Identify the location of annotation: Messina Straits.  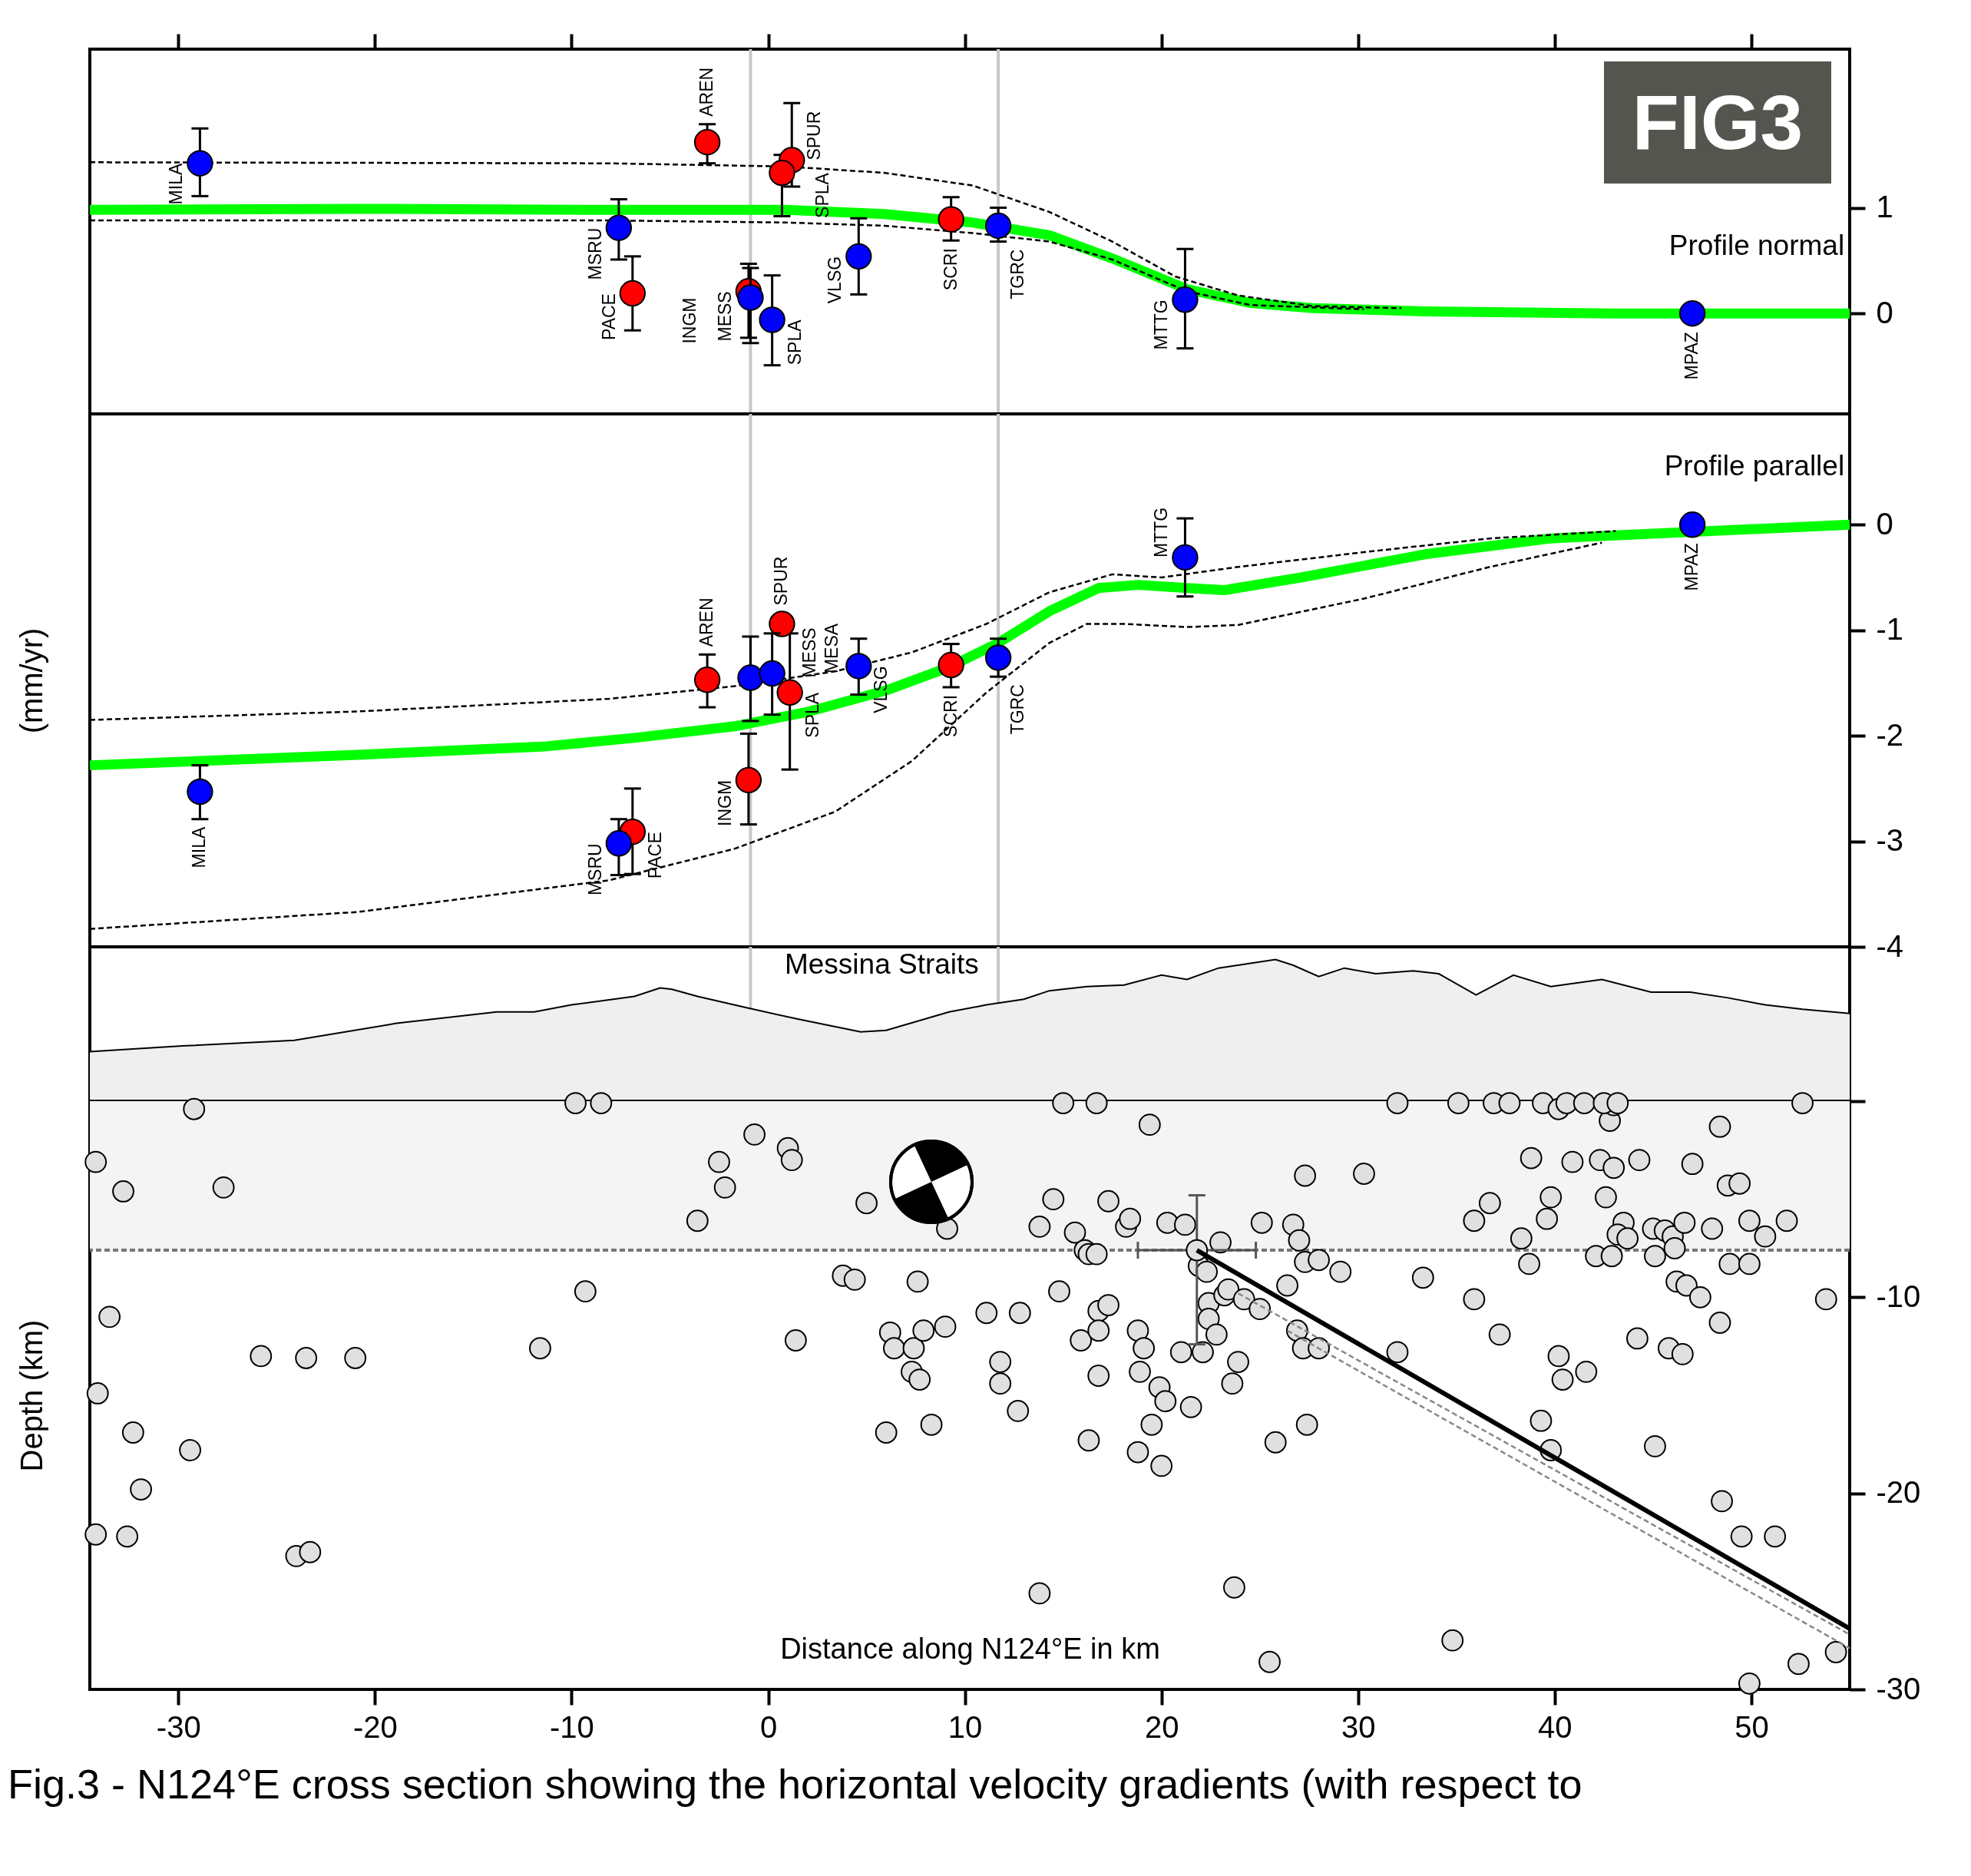
(881, 964).